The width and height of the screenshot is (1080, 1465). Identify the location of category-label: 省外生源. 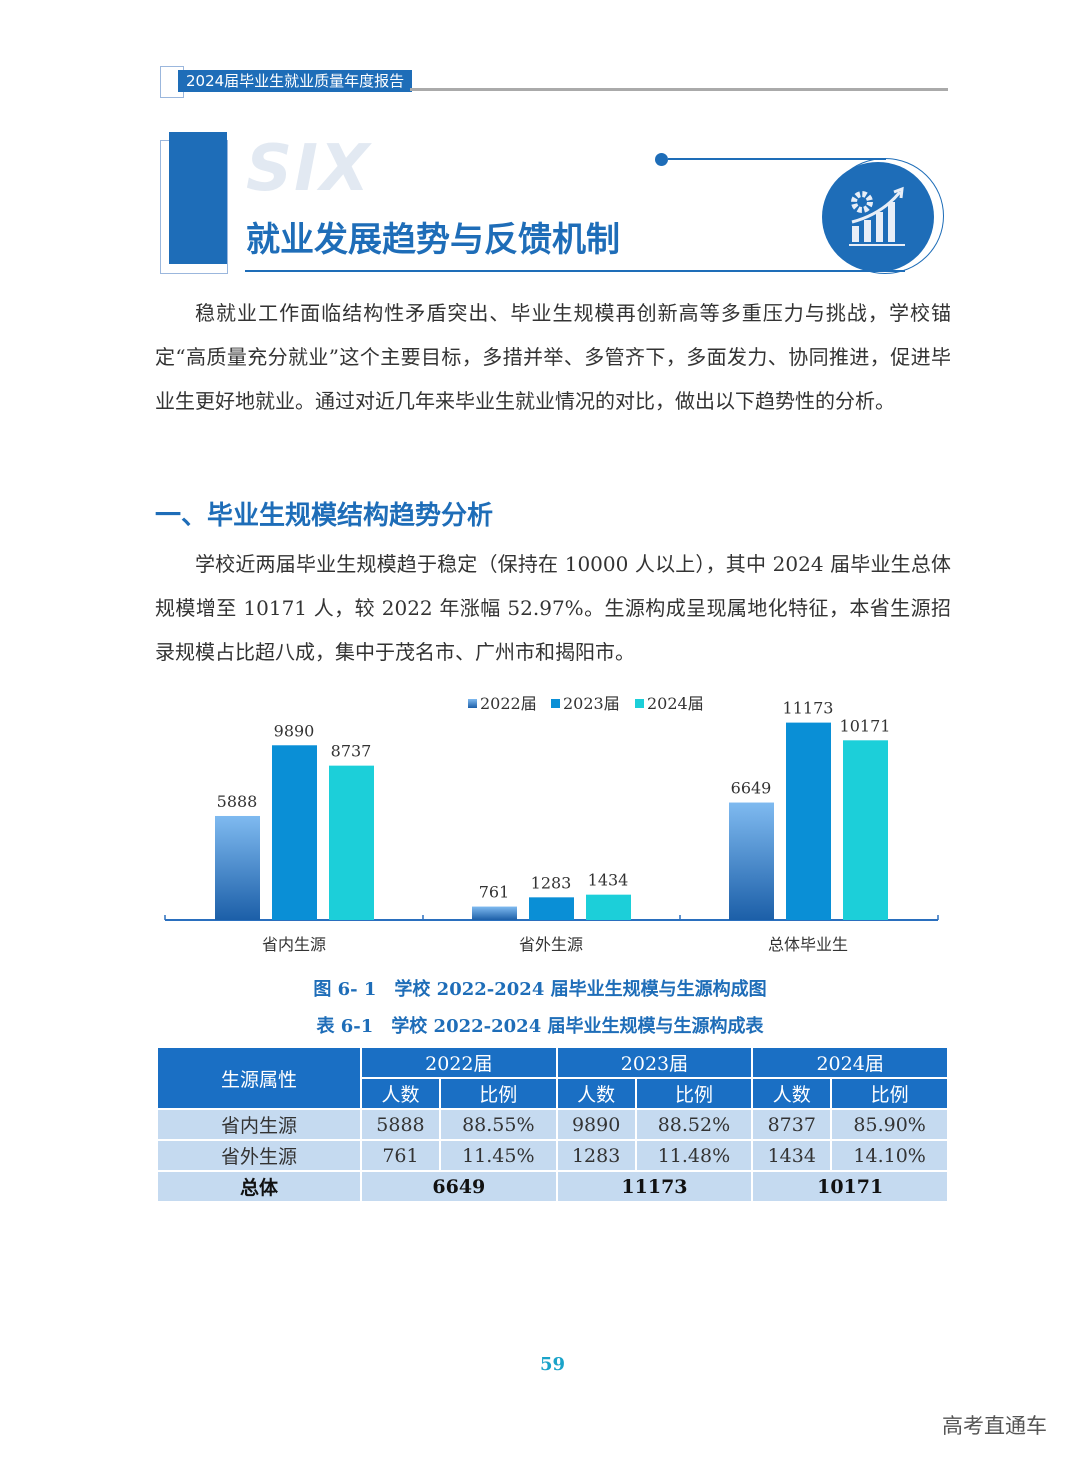
(551, 944).